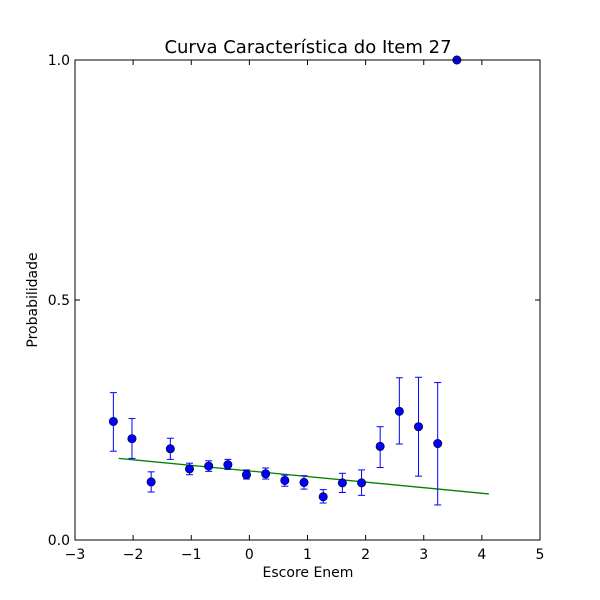 This screenshot has width=600, height=600. I want to click on y-tick-label: 1.0, so click(59, 61).